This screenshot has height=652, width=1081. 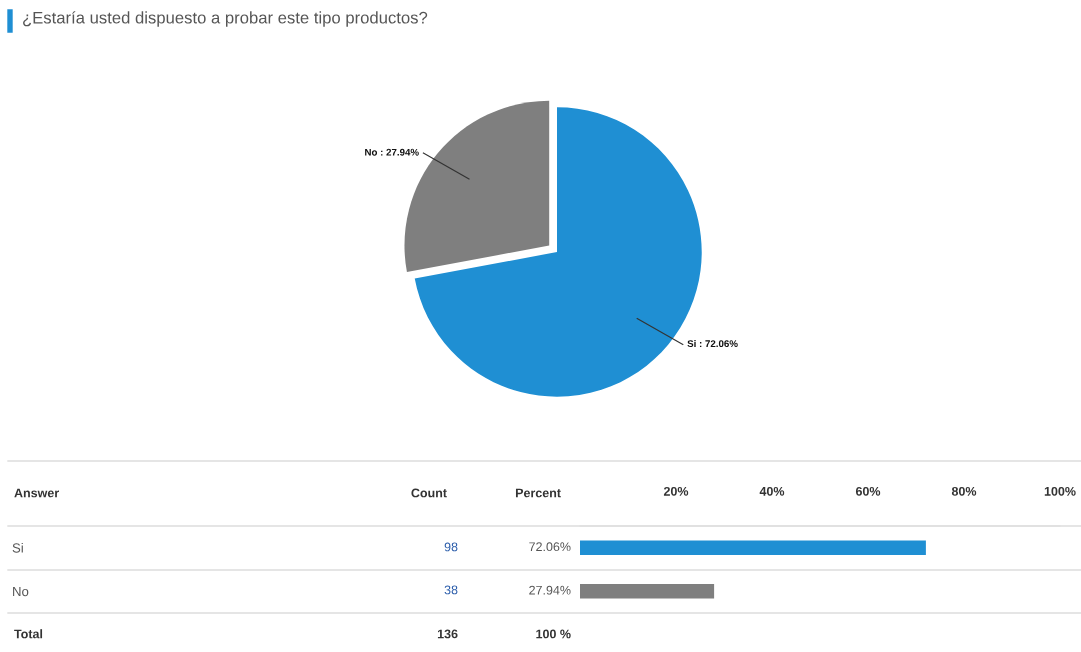 What do you see at coordinates (17, 547) in the screenshot?
I see `y-tick-label: Si` at bounding box center [17, 547].